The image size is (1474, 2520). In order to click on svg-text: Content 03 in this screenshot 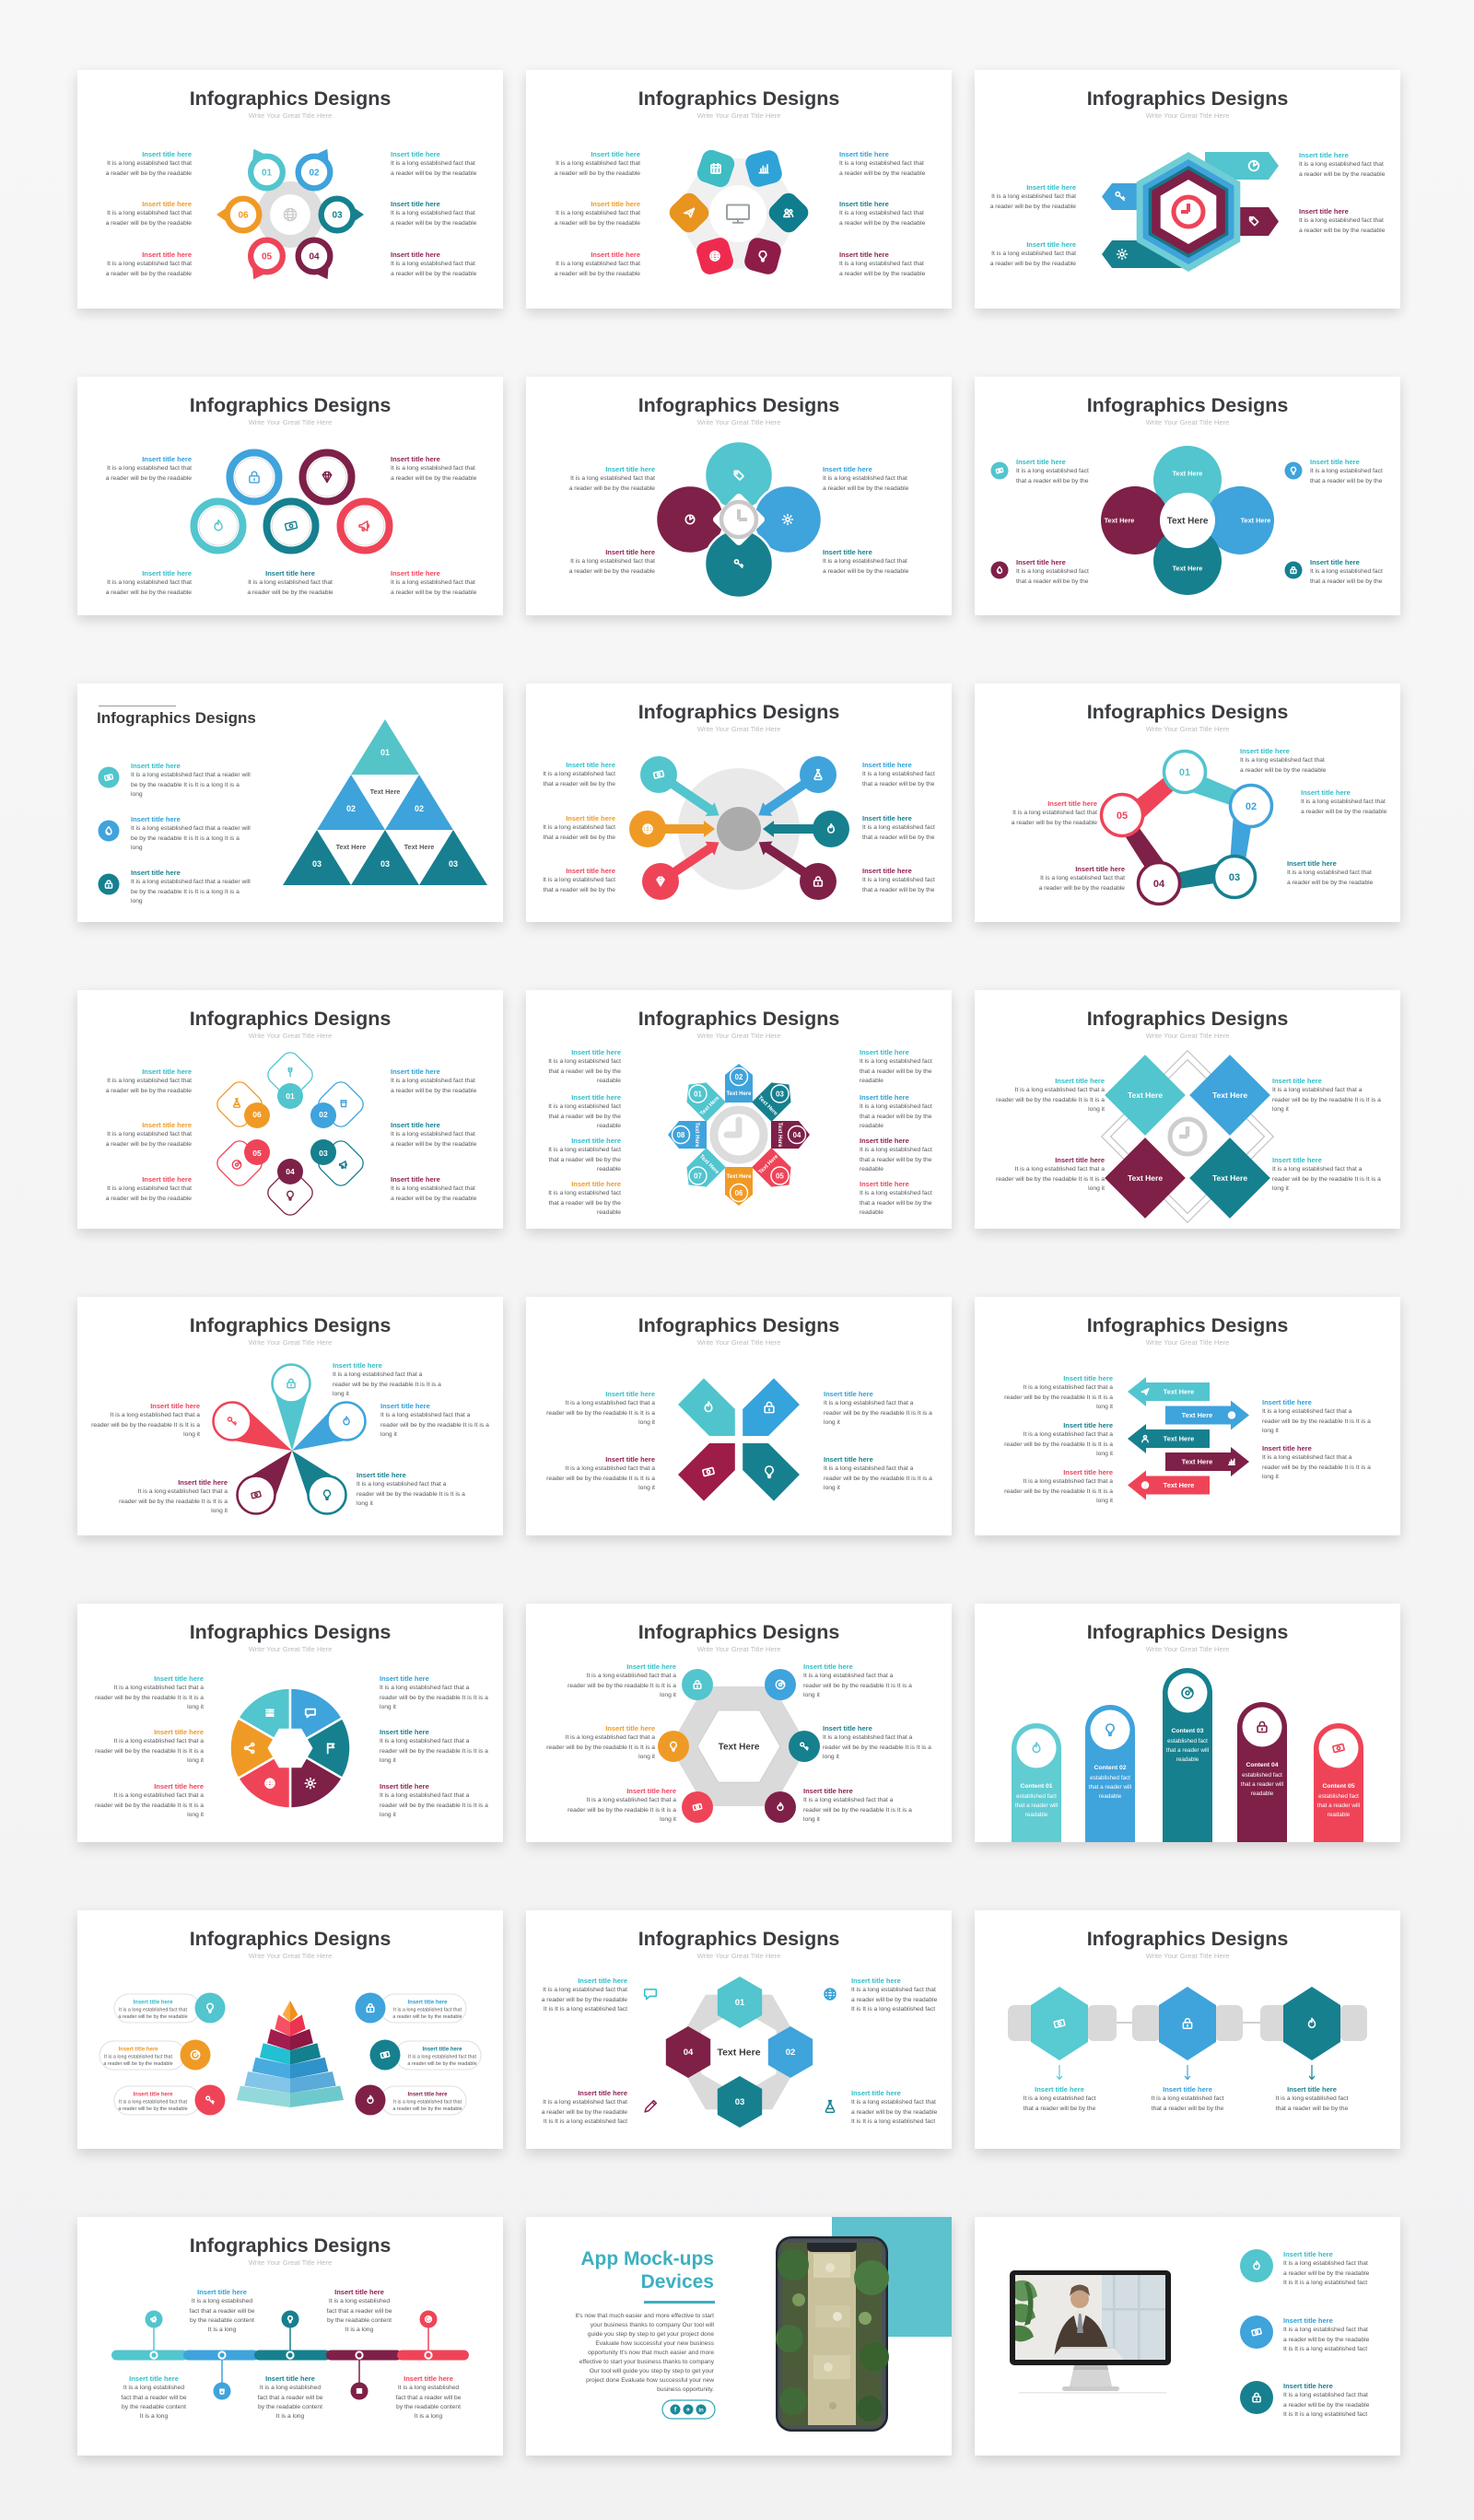, I will do `click(1187, 1731)`.